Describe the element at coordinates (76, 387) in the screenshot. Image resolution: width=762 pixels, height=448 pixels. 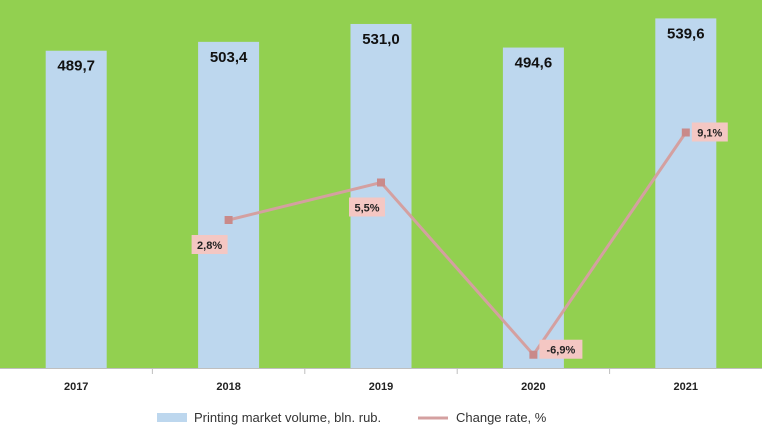
I see `x-tick-label-2017: 2017` at that location.